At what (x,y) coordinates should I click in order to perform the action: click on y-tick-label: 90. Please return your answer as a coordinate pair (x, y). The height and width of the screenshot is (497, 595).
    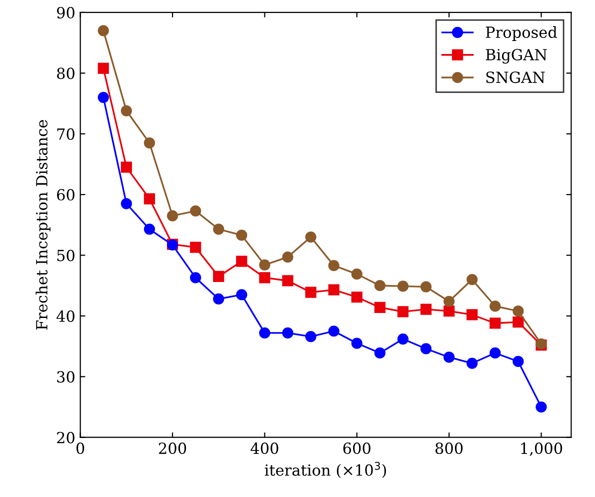
    Looking at the image, I should click on (65, 12).